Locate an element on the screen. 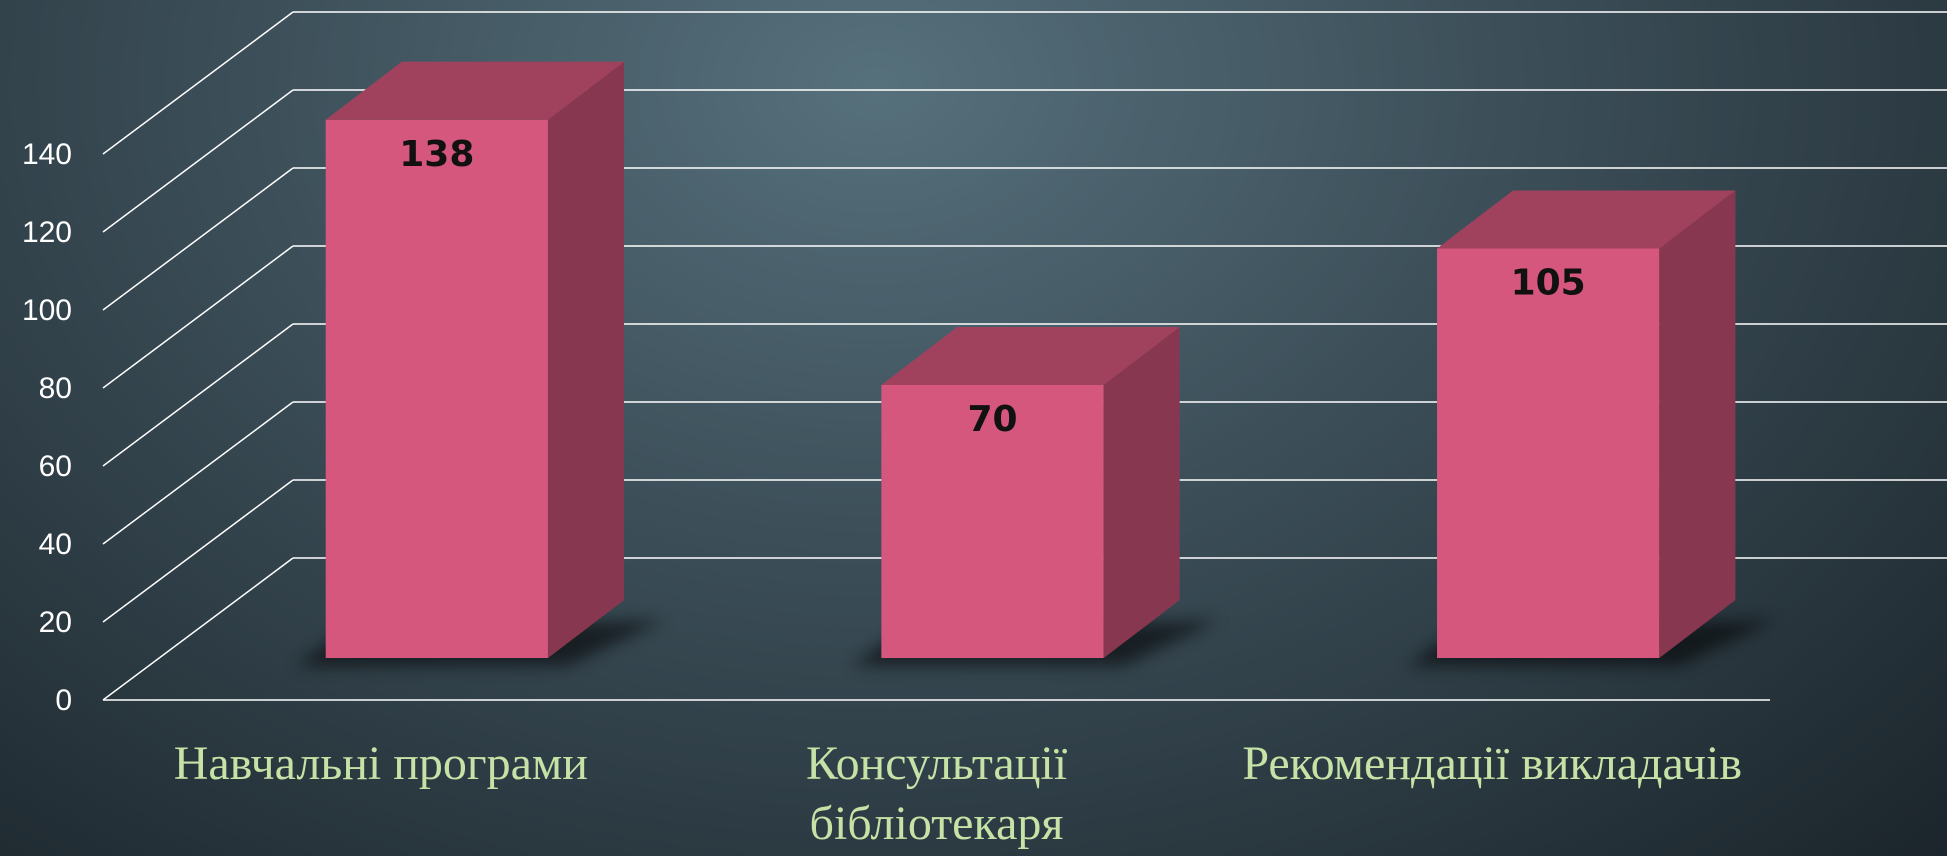 This screenshot has height=856, width=1947. value-label: 138 is located at coordinates (436, 154).